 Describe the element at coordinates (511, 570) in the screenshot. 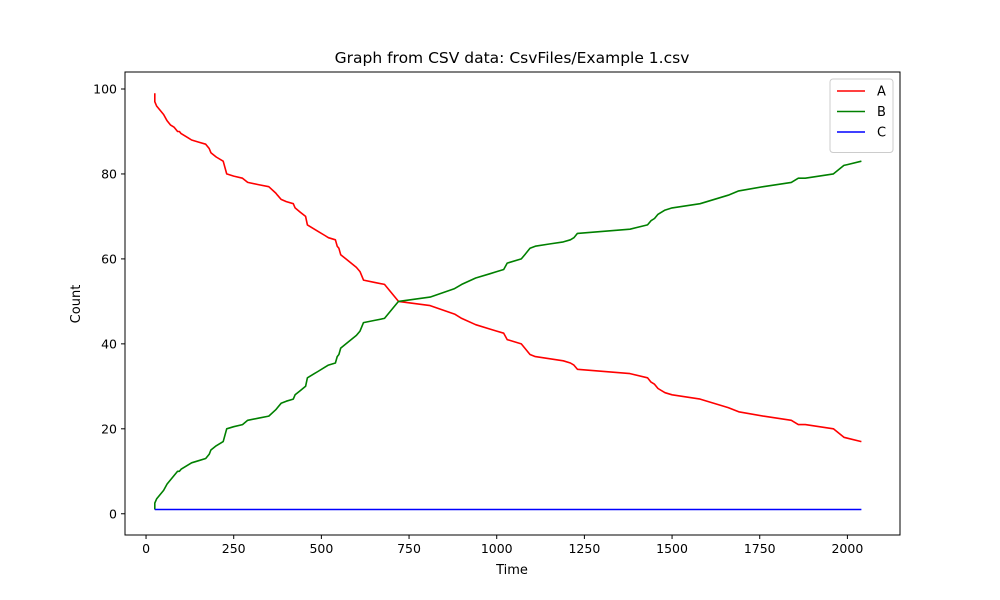

I see `x-axis-label: Time` at that location.